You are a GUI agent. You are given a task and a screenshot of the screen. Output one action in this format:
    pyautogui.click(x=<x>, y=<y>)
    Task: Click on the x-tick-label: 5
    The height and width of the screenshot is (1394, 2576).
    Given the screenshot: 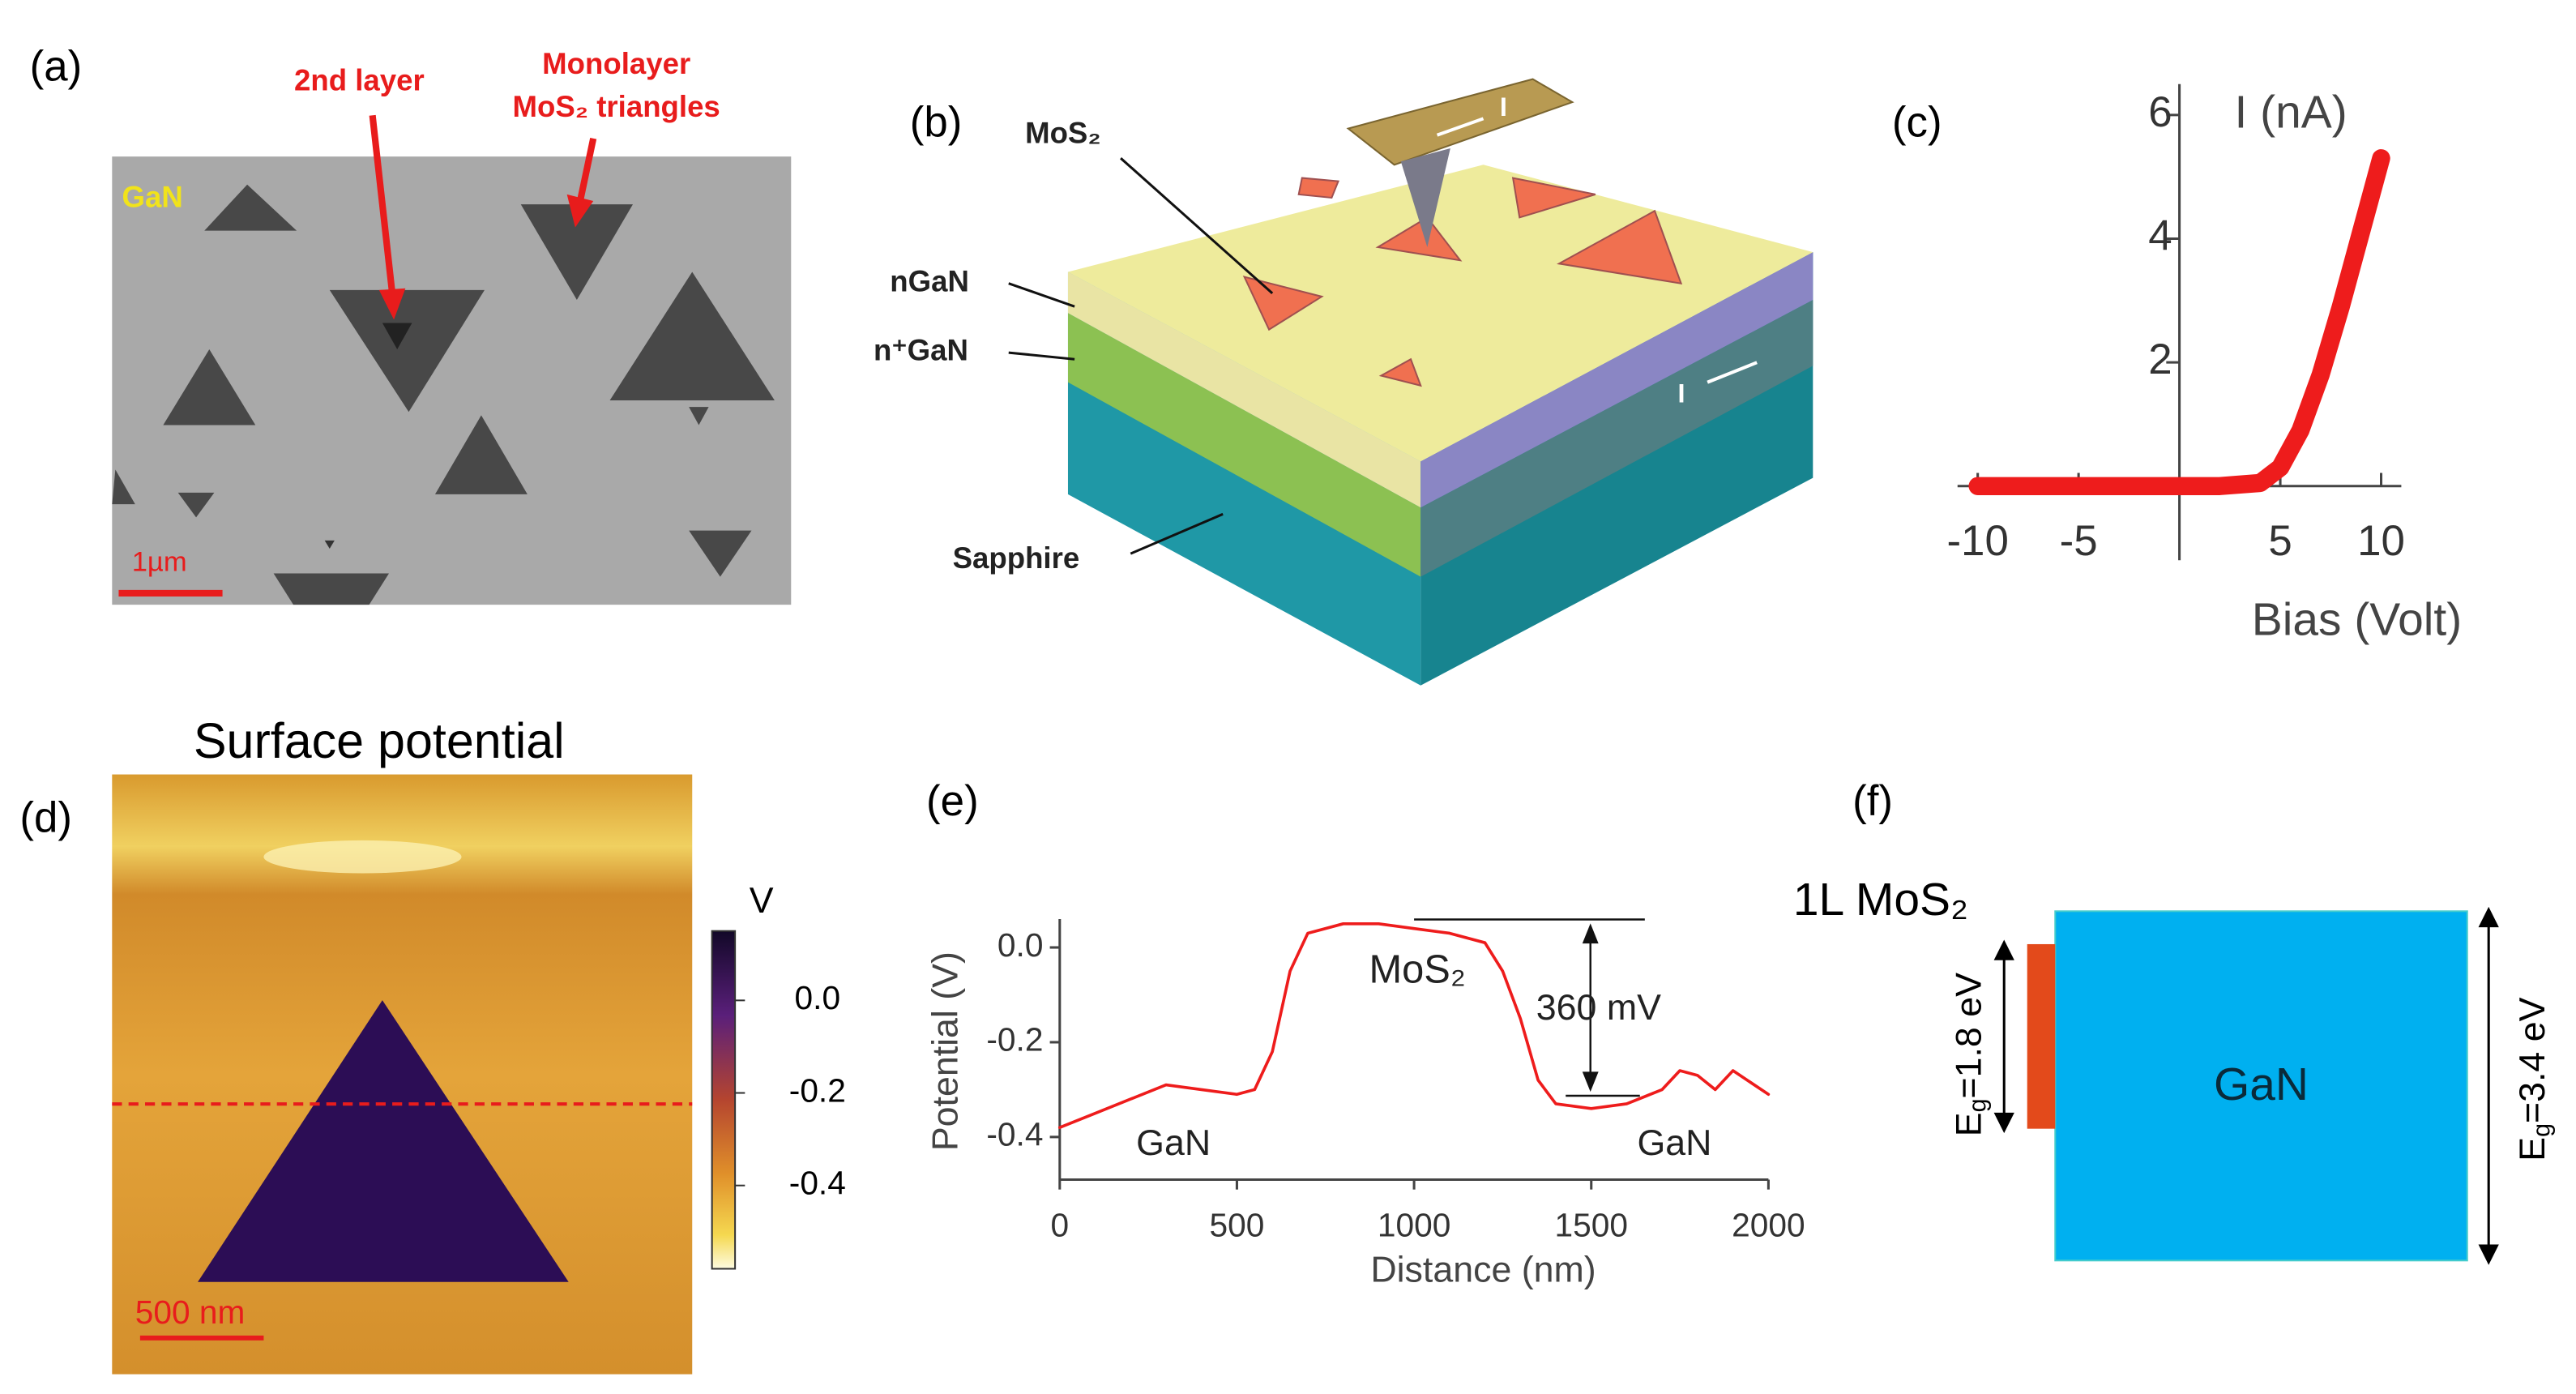 What is the action you would take?
    pyautogui.click(x=2280, y=541)
    